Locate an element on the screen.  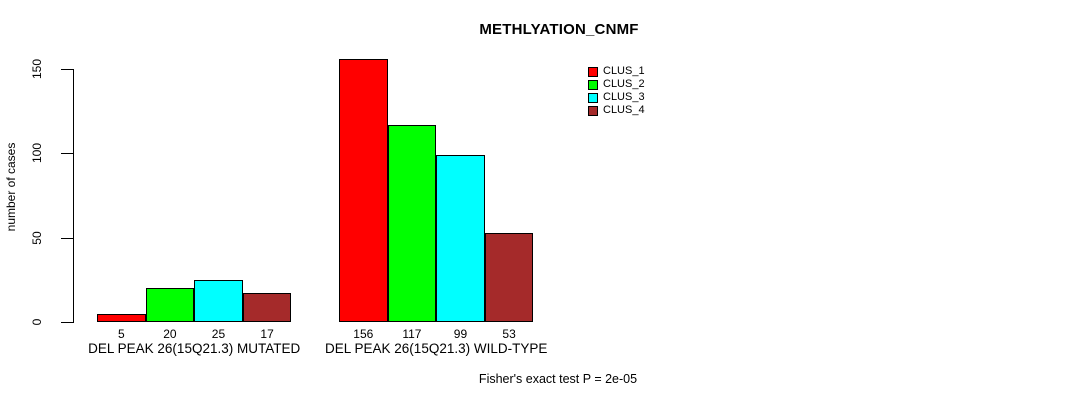
annotation-text: Fisher's exact test P = 2e-05 is located at coordinates (558, 379).